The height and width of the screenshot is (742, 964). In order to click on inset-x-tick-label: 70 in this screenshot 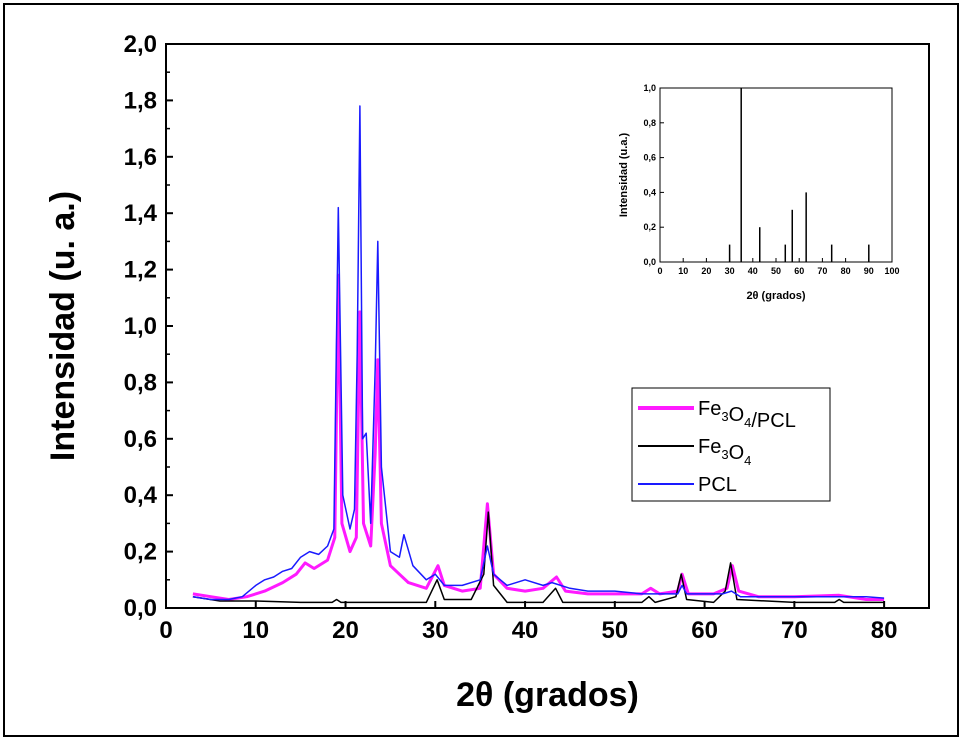, I will do `click(822, 271)`.